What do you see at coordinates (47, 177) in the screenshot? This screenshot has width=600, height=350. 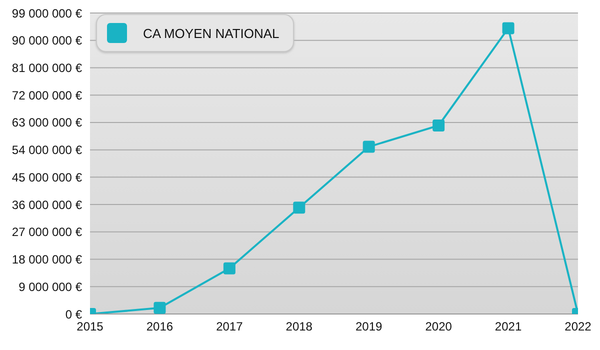 I see `y-tick-label: 45 000 000 €` at bounding box center [47, 177].